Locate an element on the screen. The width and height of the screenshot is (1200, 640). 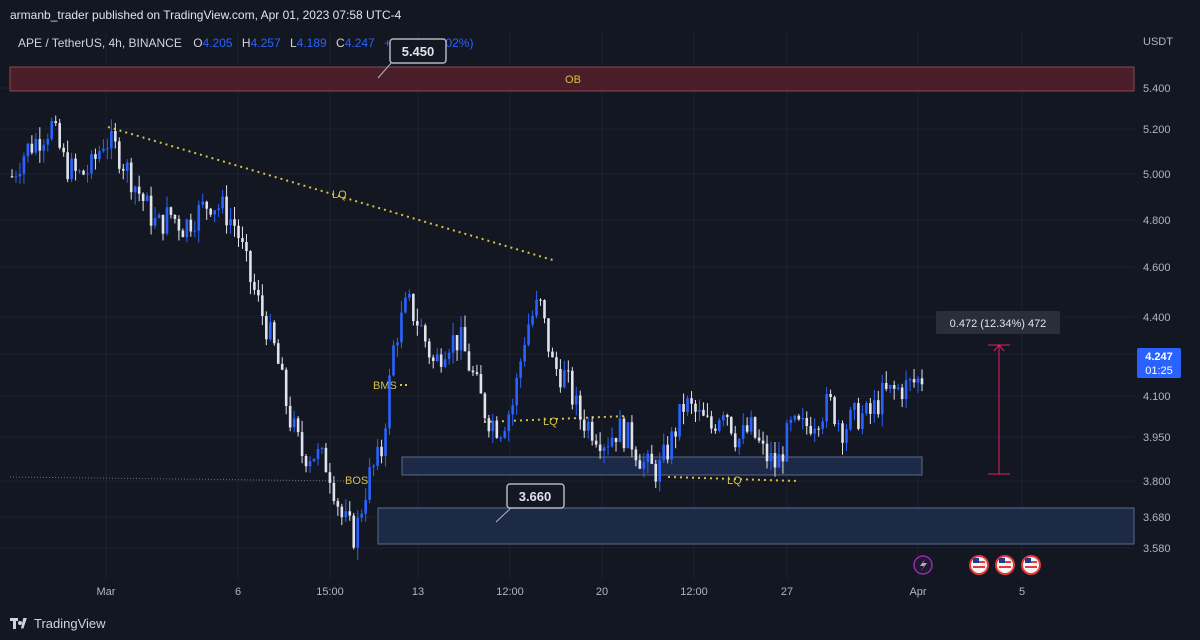
demand-zone-lower is located at coordinates (756, 526).